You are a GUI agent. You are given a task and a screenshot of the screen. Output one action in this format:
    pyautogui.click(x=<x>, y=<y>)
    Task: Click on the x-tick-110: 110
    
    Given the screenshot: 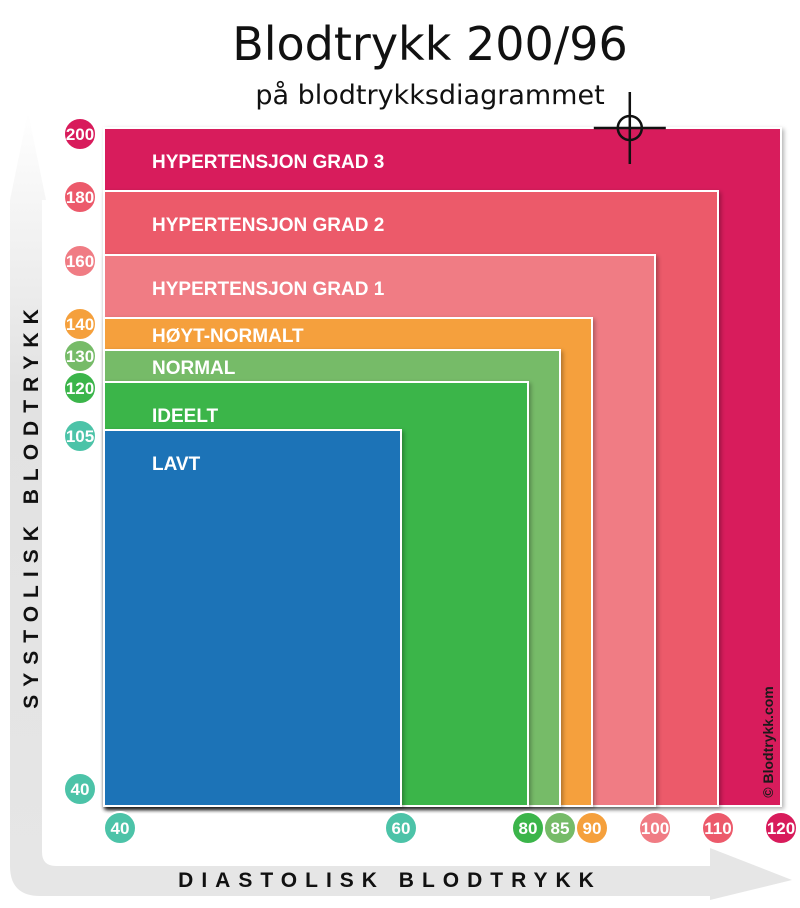 What is the action you would take?
    pyautogui.click(x=718, y=828)
    